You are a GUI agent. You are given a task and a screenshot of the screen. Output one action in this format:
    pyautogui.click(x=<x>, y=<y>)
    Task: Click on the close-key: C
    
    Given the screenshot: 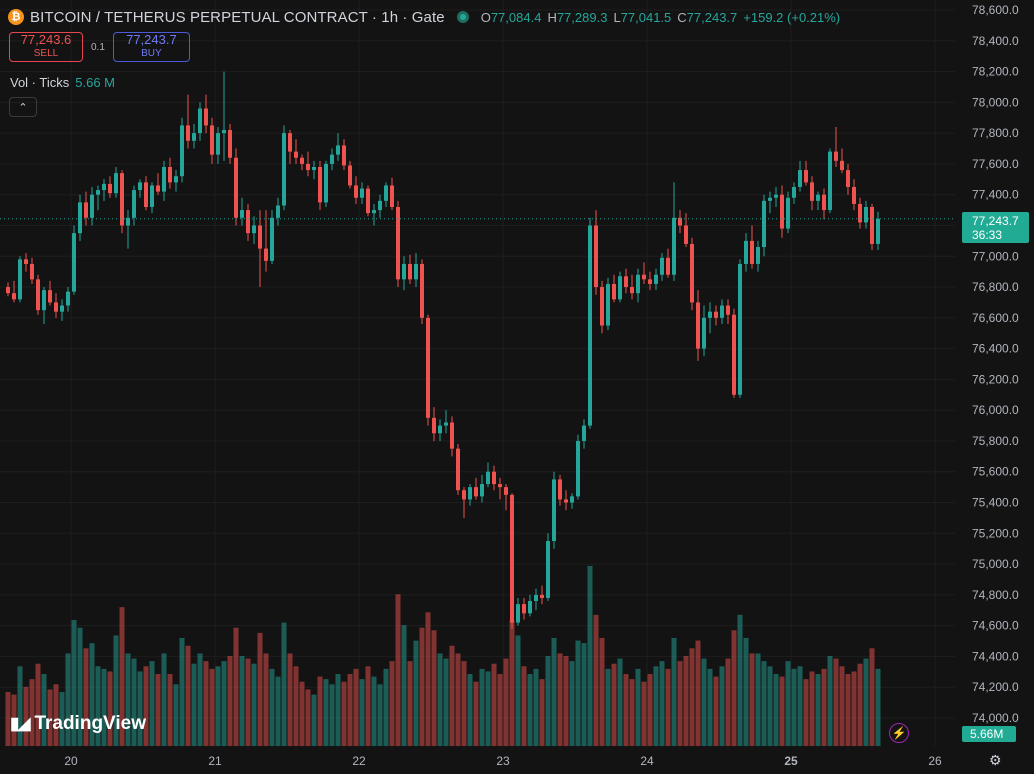 What is the action you would take?
    pyautogui.click(x=682, y=17)
    